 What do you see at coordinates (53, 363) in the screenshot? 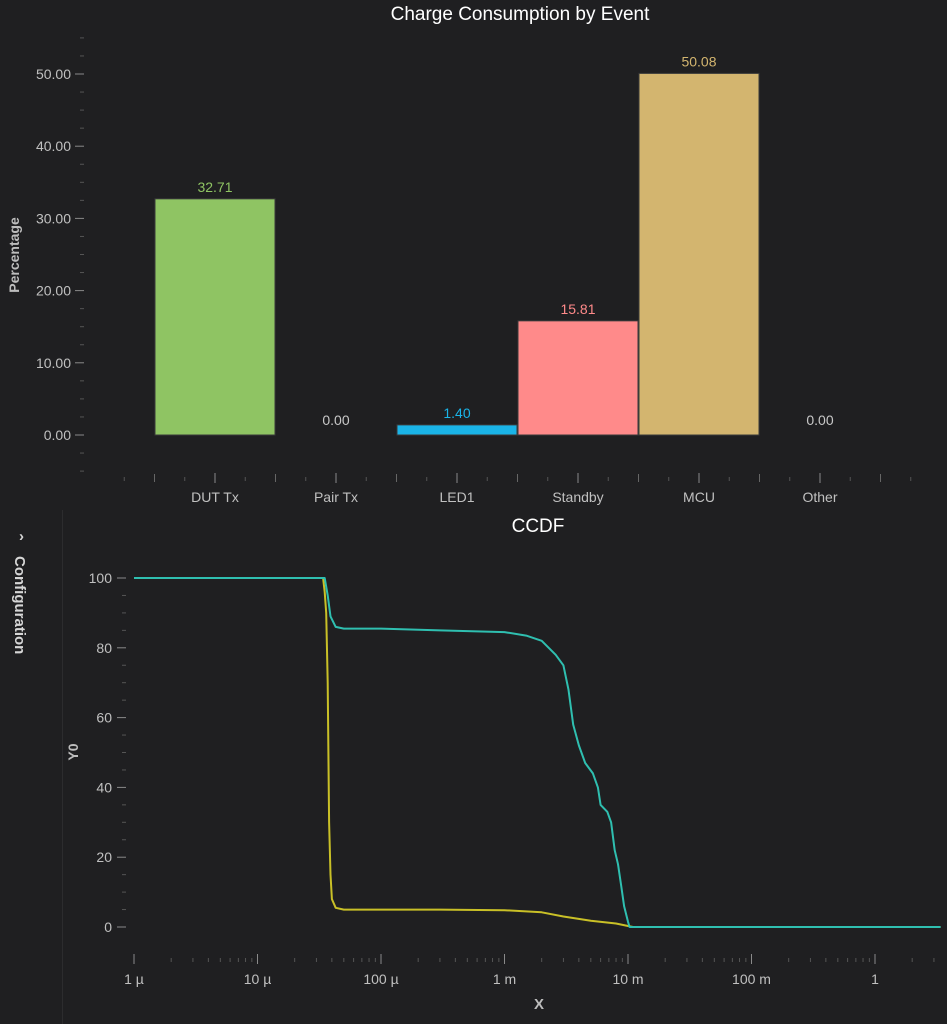
I see `y-tick-label: 10.00` at bounding box center [53, 363].